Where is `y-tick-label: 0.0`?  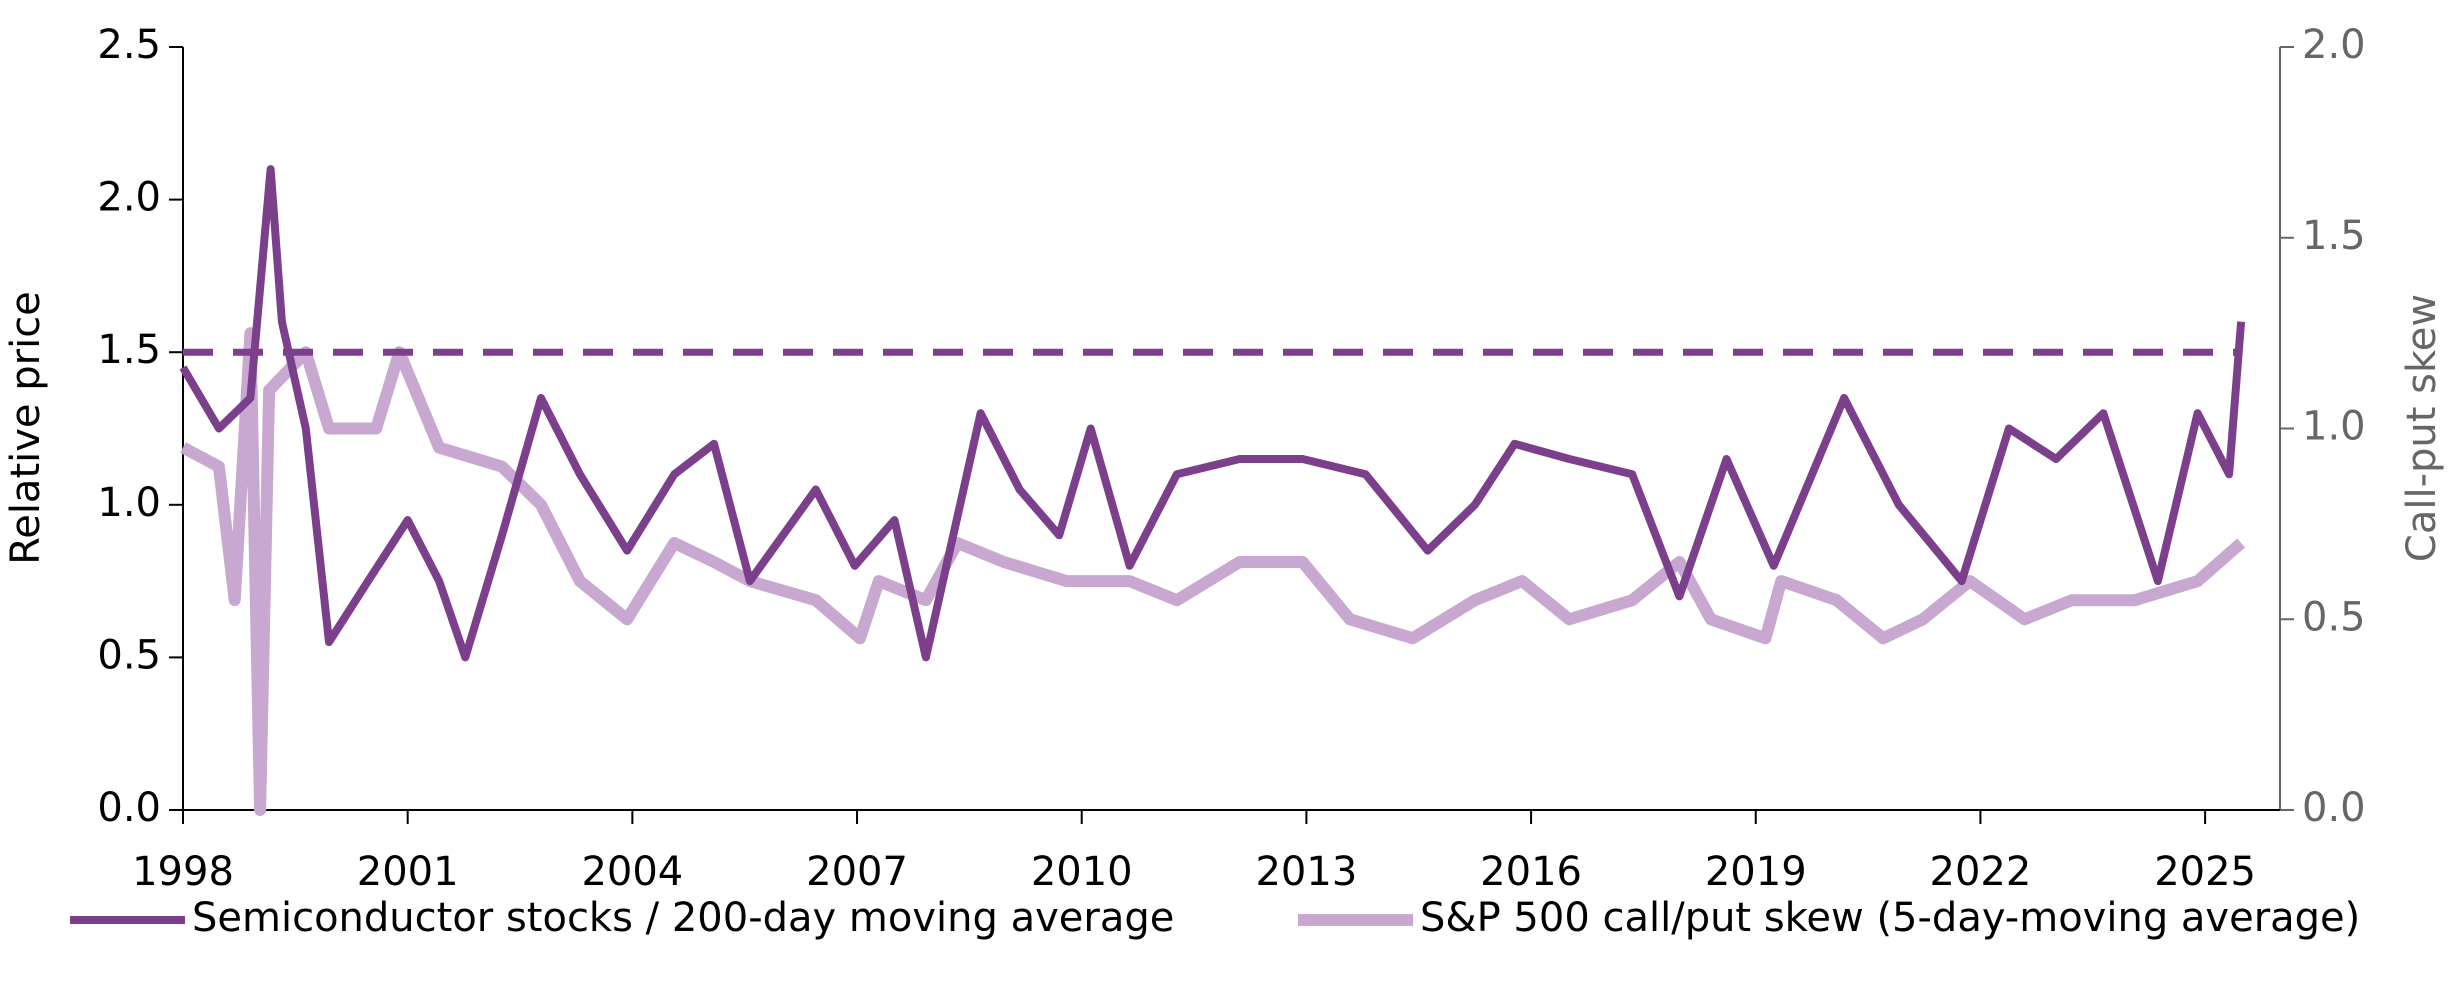
y-tick-label: 0.0 is located at coordinates (129, 808).